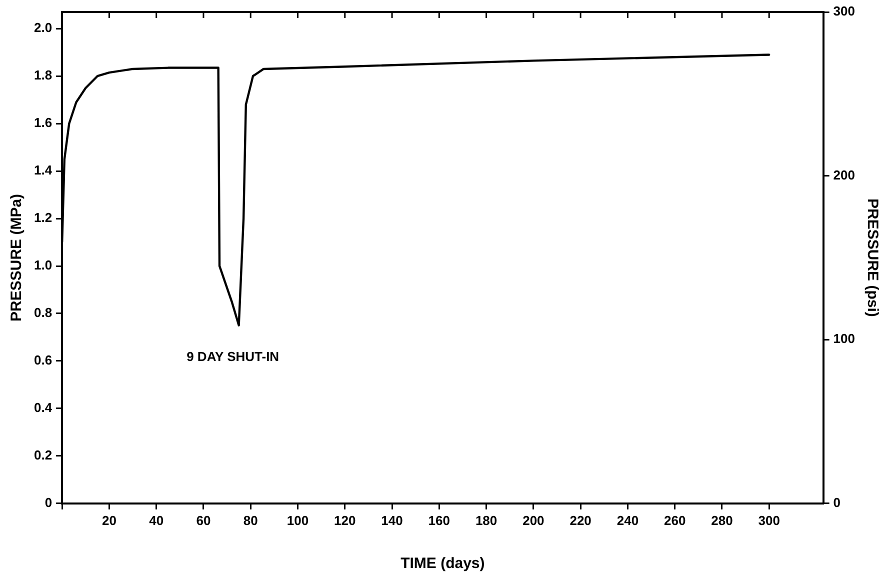 The height and width of the screenshot is (581, 893). Describe the element at coordinates (844, 11) in the screenshot. I see `y2-tick-label: 300` at that location.